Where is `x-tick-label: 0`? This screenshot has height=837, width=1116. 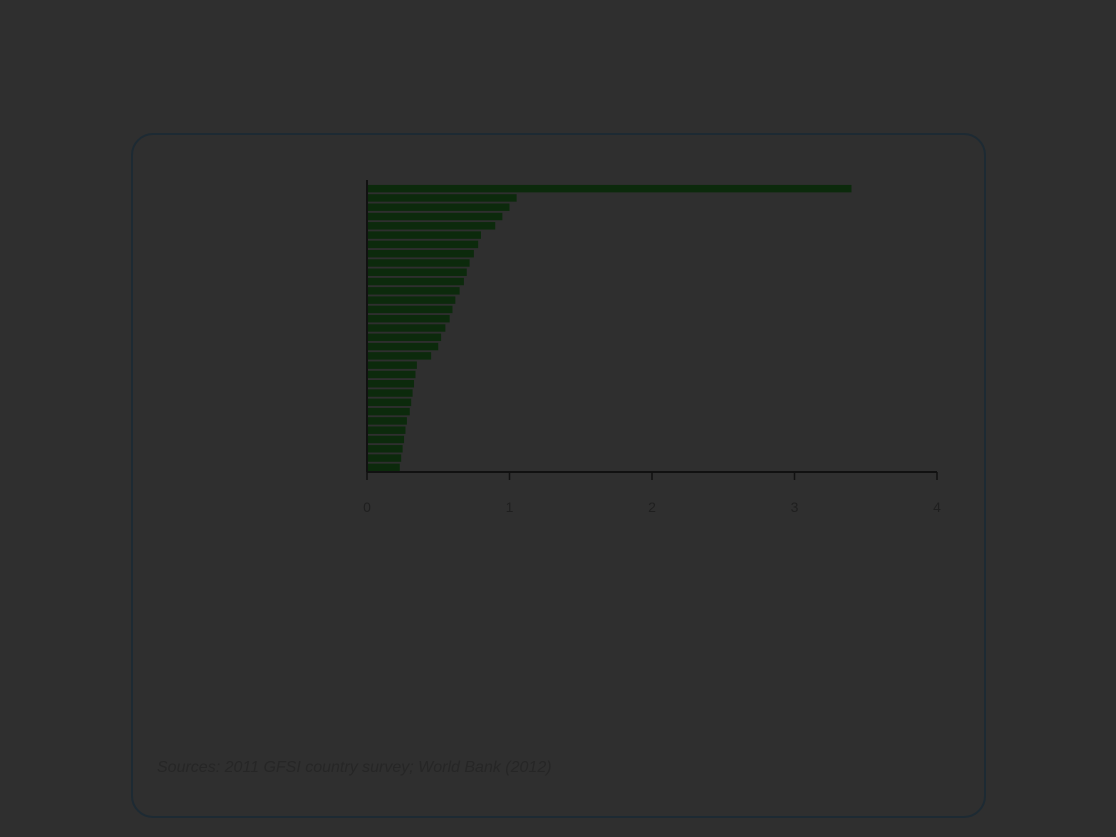 x-tick-label: 0 is located at coordinates (367, 507).